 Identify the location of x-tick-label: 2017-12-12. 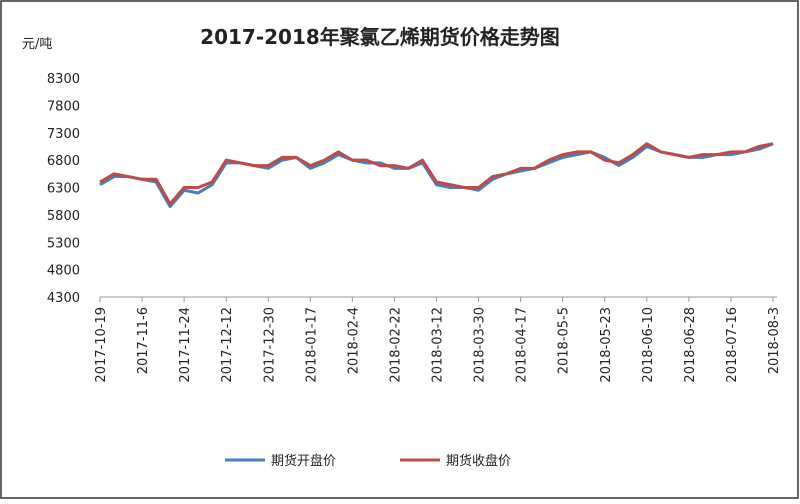
(227, 345).